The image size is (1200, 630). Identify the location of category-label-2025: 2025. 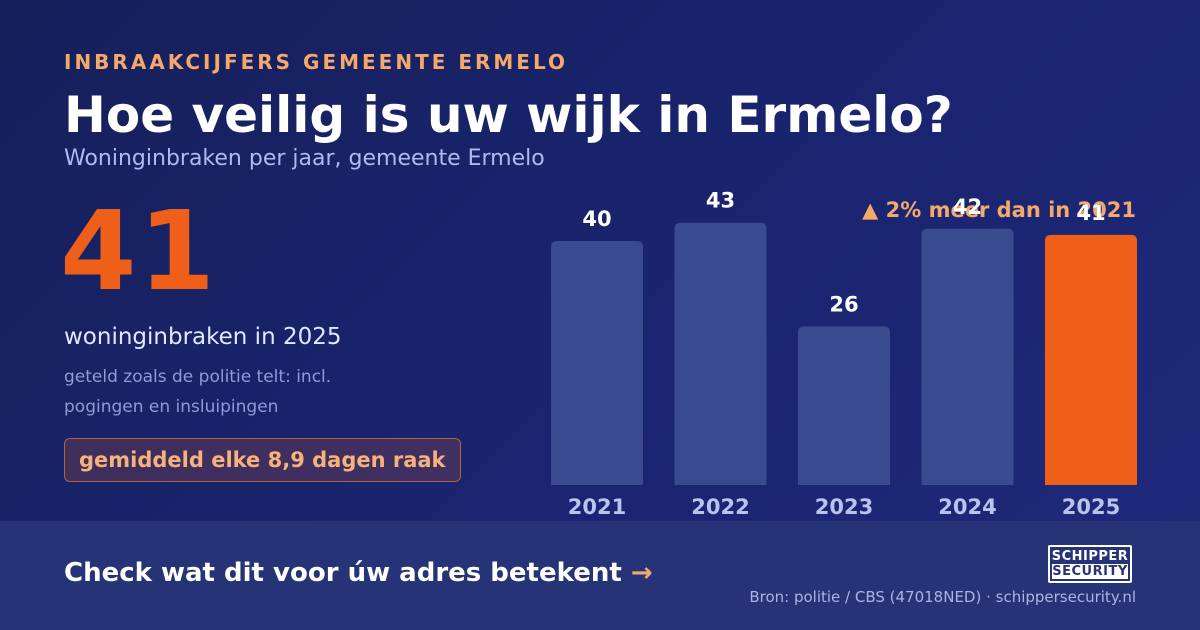
(1091, 507).